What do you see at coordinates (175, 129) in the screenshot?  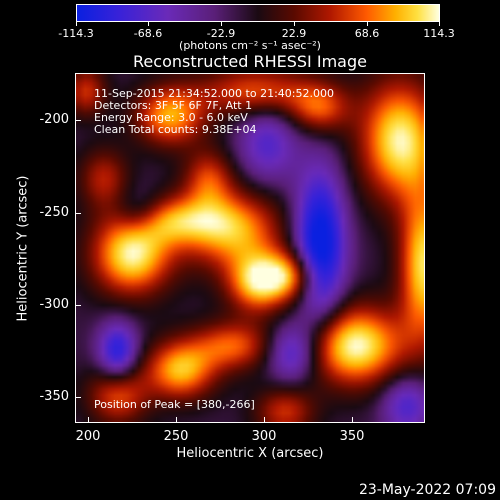 I see `clean-text: Clean Total counts: 9.38E+04` at bounding box center [175, 129].